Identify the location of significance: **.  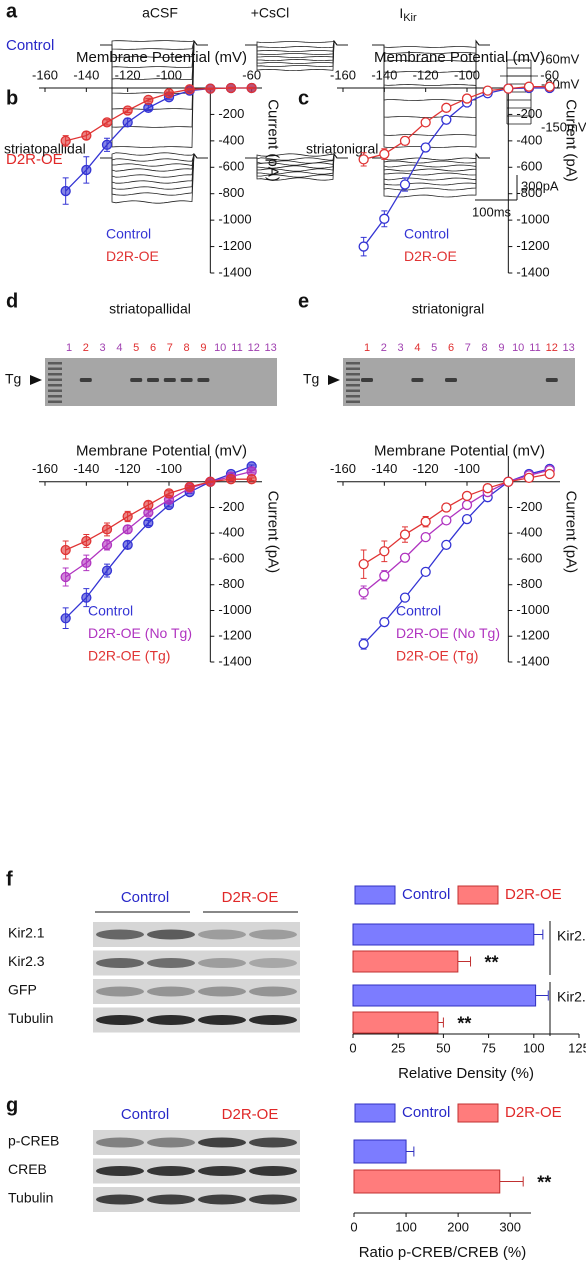
(464, 1023).